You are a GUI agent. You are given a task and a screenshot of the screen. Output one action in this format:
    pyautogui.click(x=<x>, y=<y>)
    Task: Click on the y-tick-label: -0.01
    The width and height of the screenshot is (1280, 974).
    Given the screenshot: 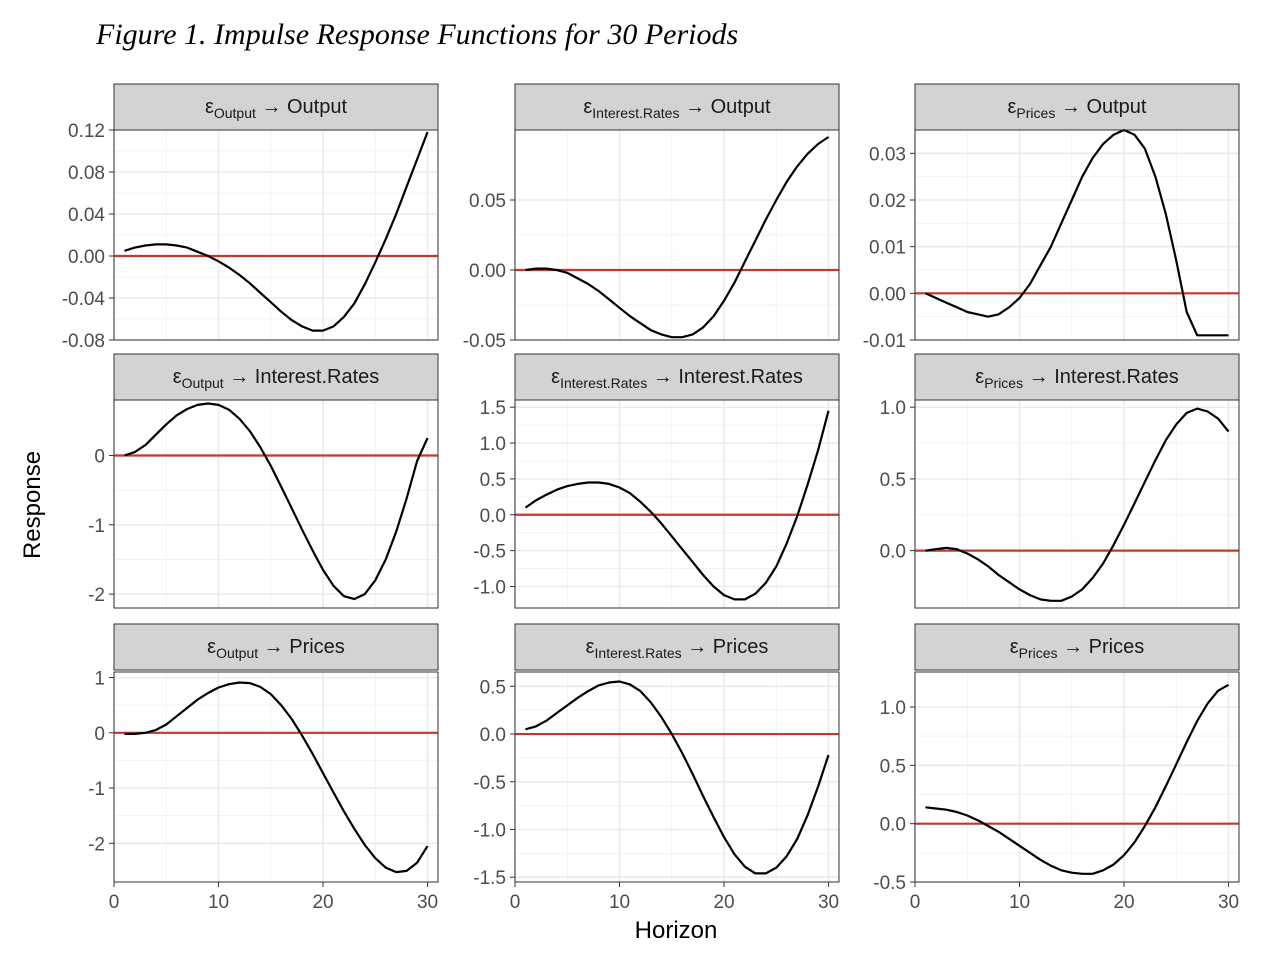 What is the action you would take?
    pyautogui.click(x=884, y=341)
    